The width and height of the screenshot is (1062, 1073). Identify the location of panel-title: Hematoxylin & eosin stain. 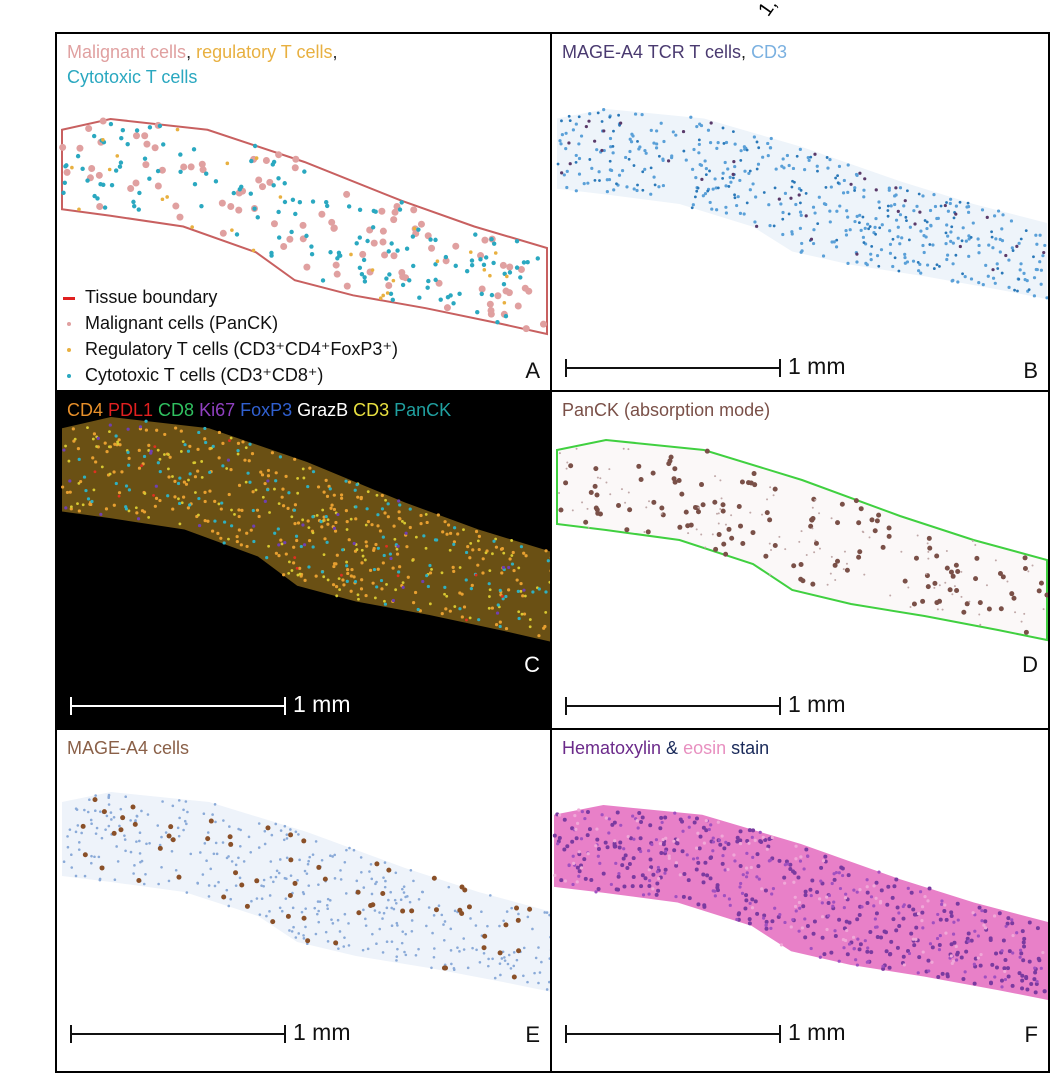
(665, 748).